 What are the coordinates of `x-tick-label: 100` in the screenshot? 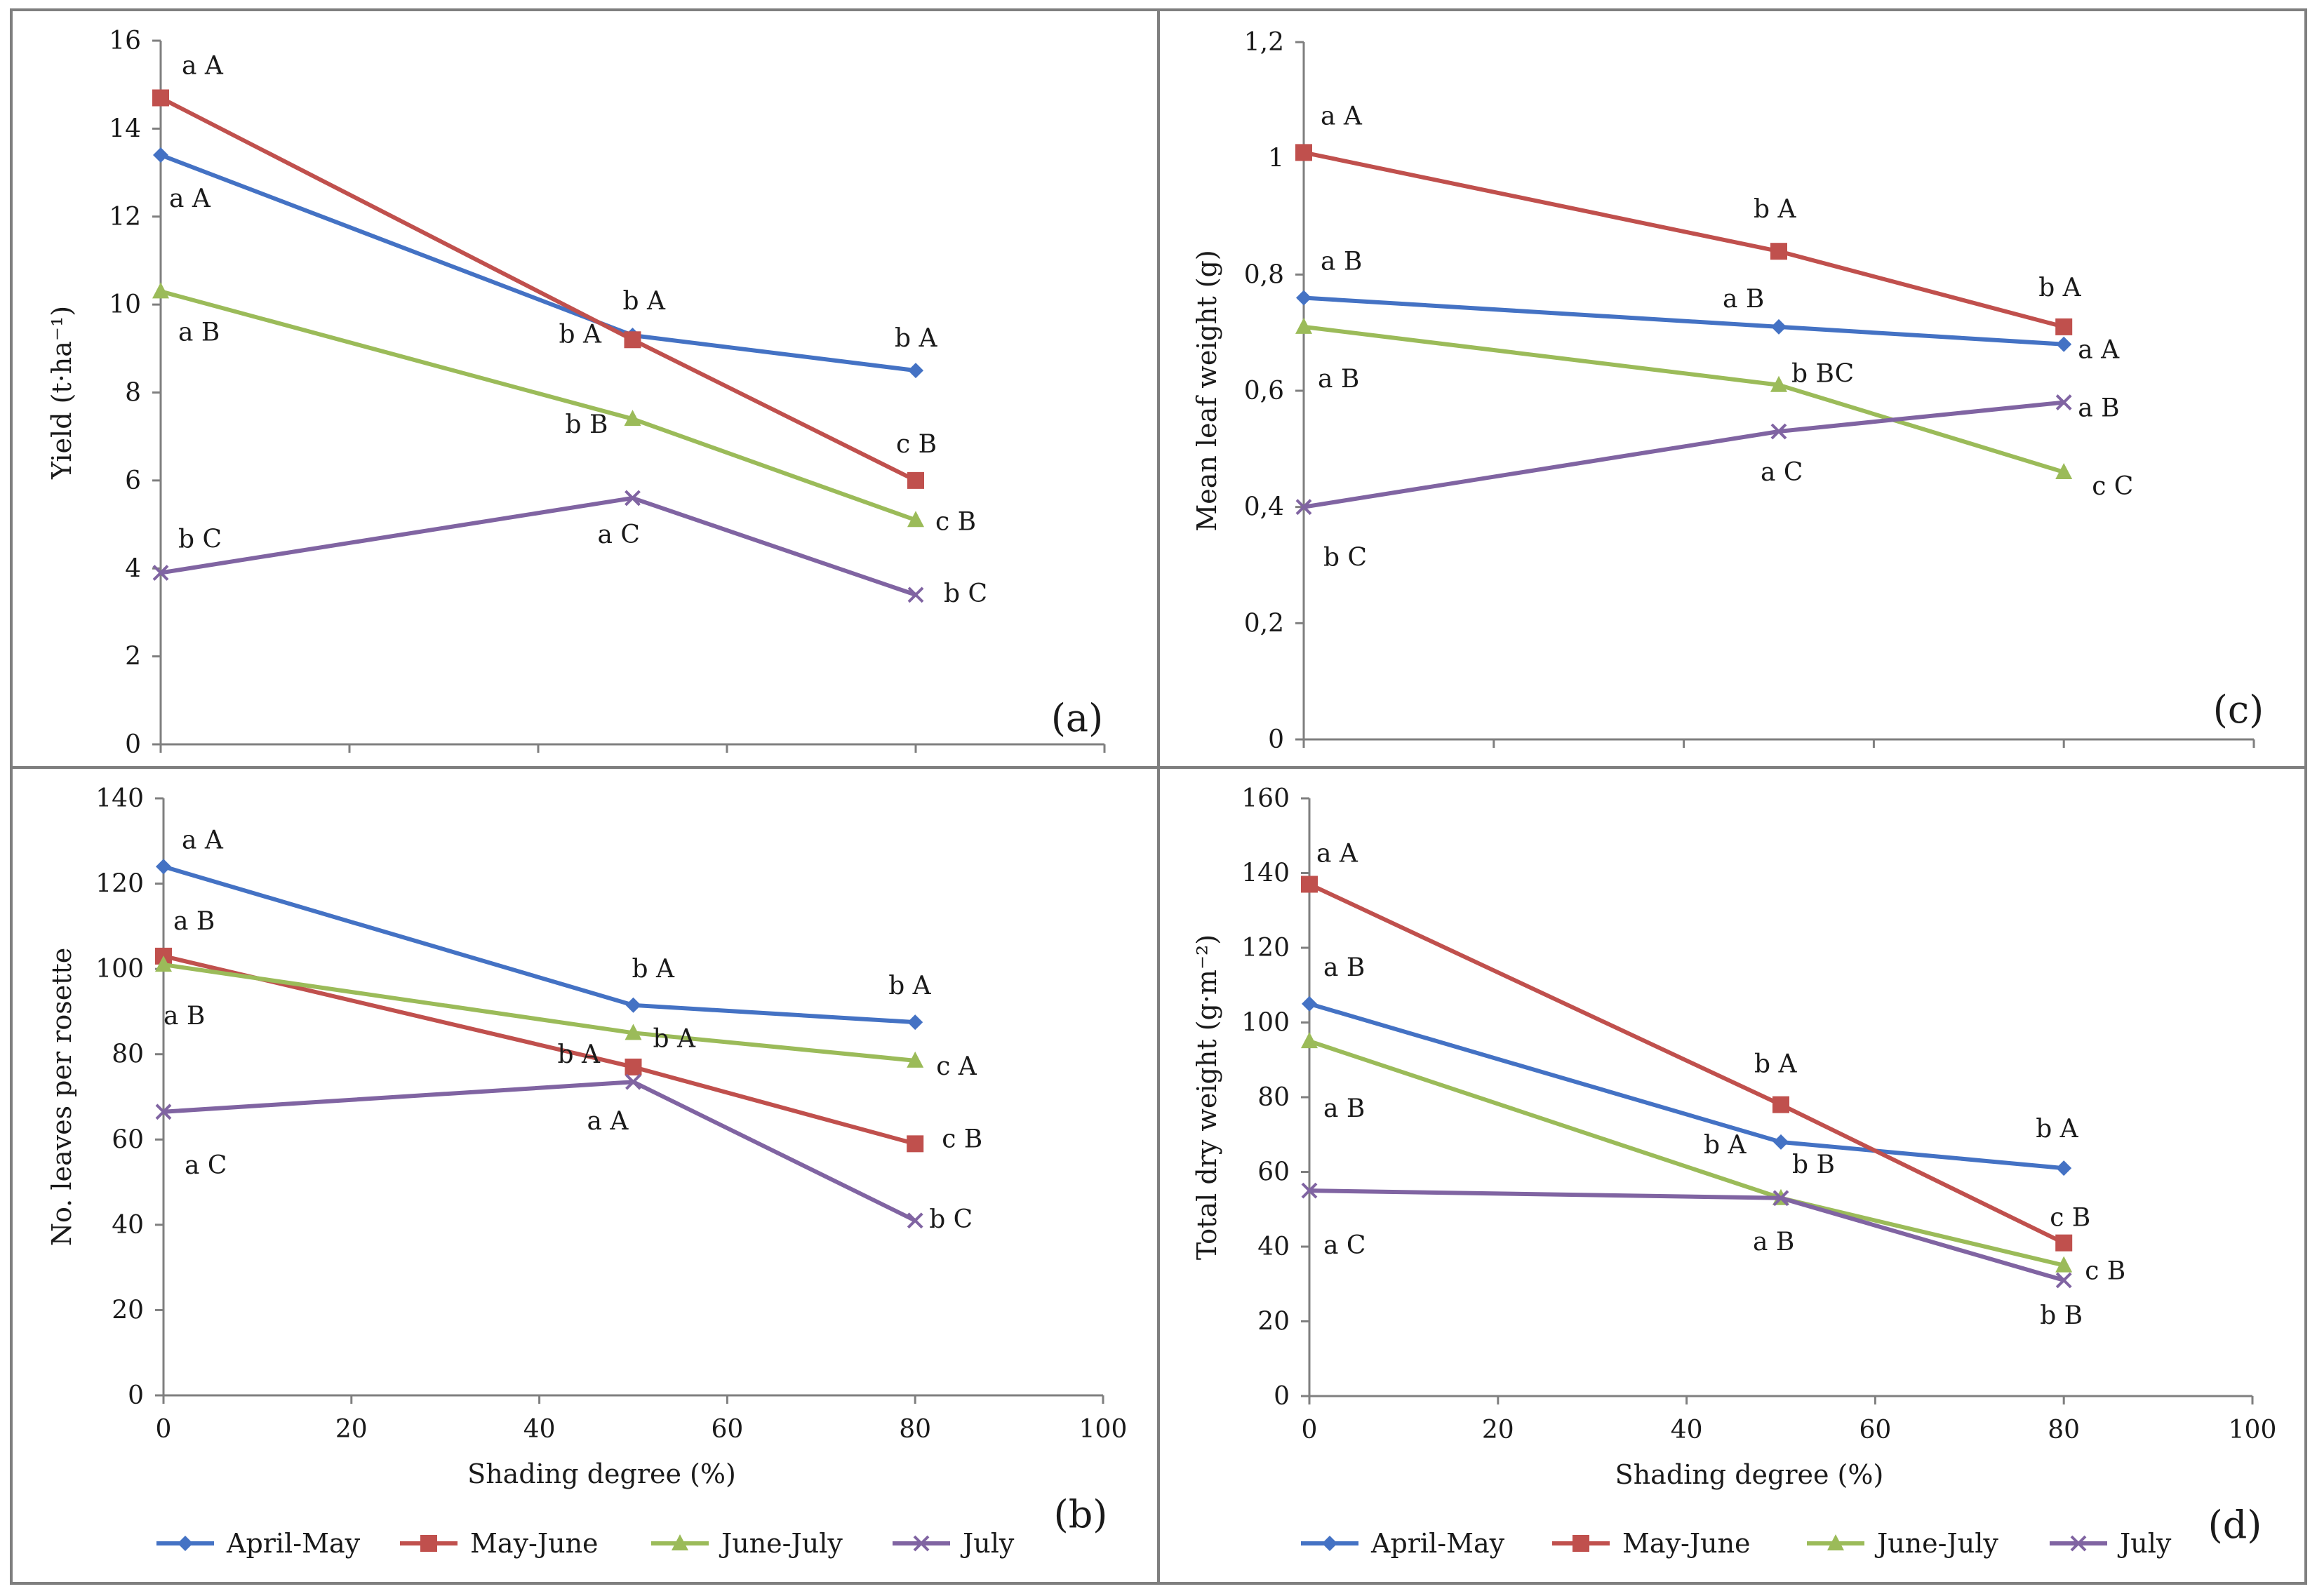 It's located at (2253, 1430).